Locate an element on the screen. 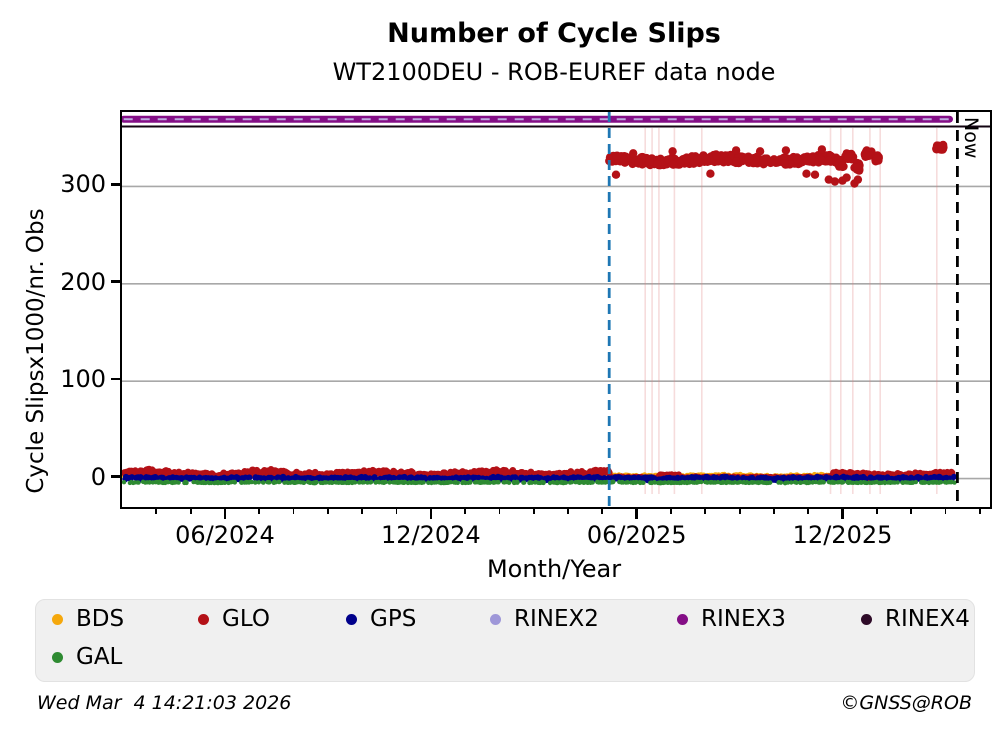  y-tick-label: 0 is located at coordinates (98, 476).